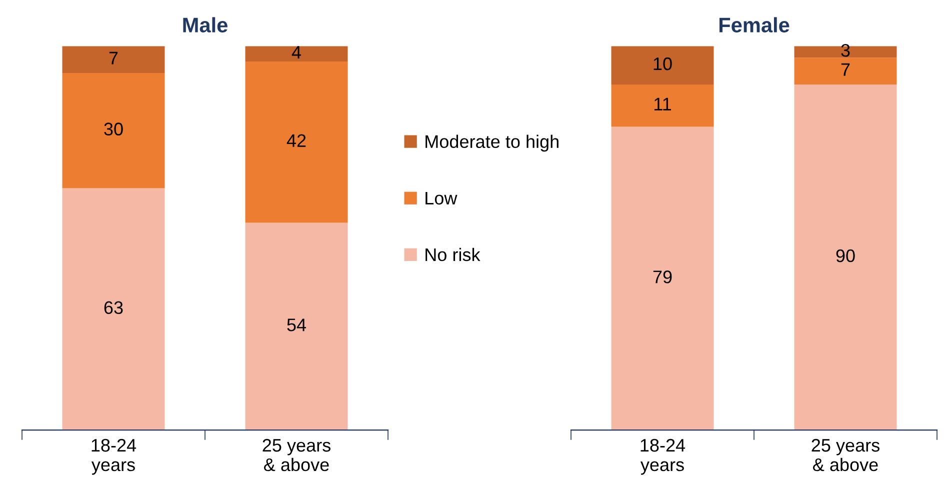  I want to click on data-label: 30, so click(113, 129).